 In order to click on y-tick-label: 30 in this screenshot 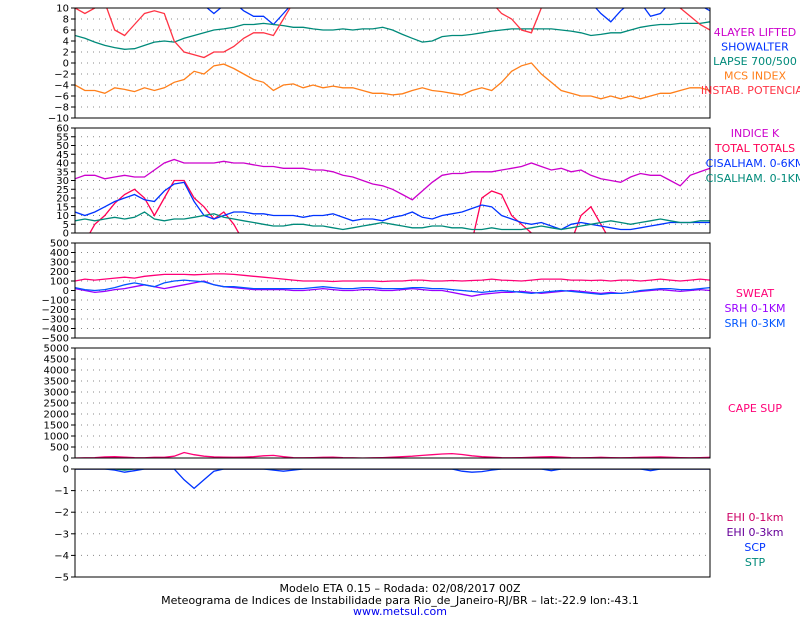, I will do `click(62, 181)`.